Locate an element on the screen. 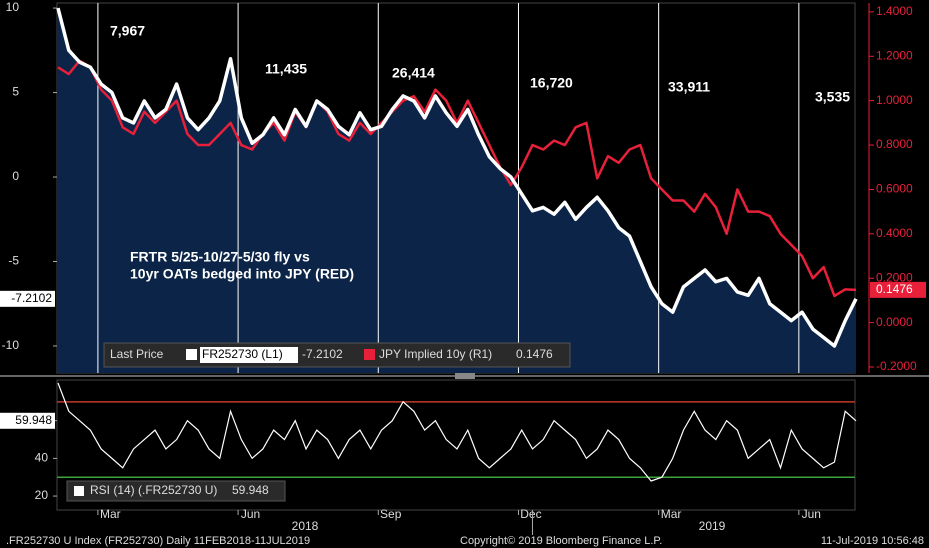 This screenshot has width=929, height=548. annotation: 26,414 is located at coordinates (413, 73).